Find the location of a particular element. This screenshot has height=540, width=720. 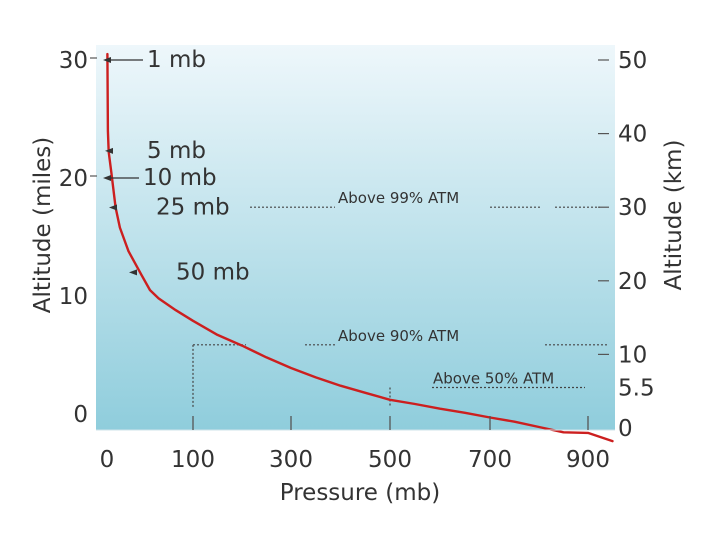

y-left-tick-label: 20 is located at coordinates (73, 179).